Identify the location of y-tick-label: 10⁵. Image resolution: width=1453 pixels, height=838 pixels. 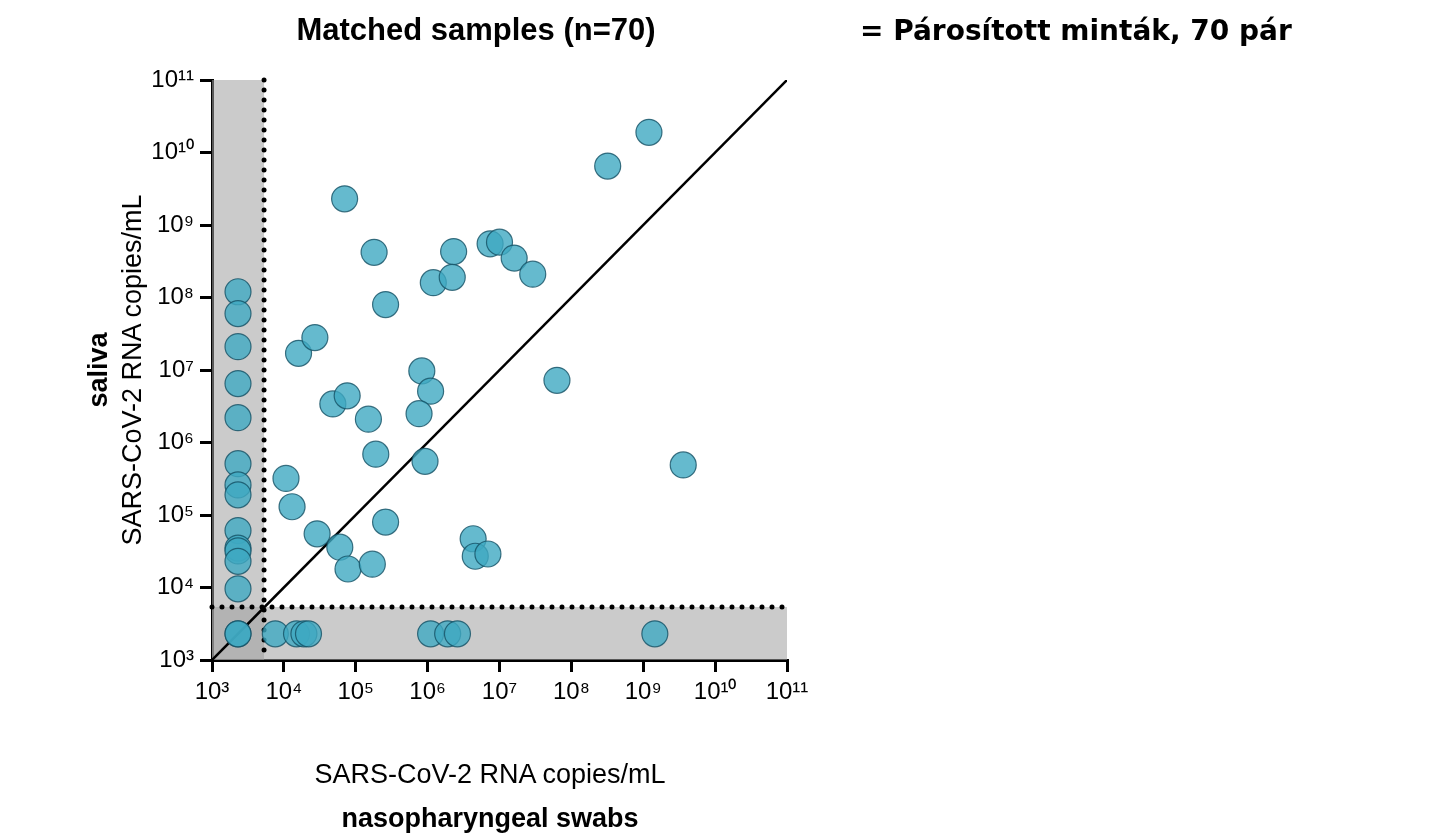
(175, 513).